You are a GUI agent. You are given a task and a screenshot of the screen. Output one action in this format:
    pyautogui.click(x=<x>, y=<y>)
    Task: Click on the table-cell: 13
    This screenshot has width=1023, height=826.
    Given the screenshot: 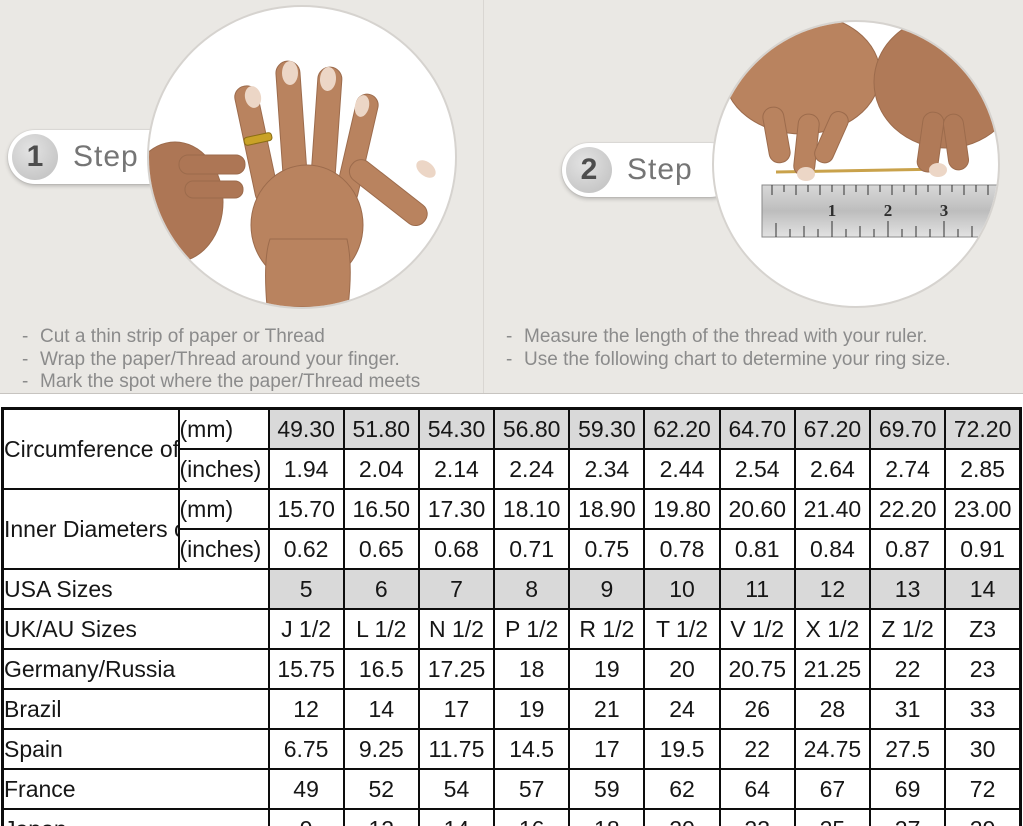 What is the action you would take?
    pyautogui.click(x=907, y=589)
    